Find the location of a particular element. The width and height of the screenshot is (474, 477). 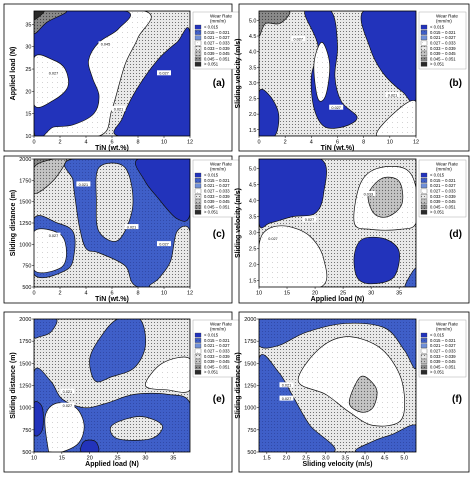

legend-entry: 0.027 – 0.033 is located at coordinates (443, 191).